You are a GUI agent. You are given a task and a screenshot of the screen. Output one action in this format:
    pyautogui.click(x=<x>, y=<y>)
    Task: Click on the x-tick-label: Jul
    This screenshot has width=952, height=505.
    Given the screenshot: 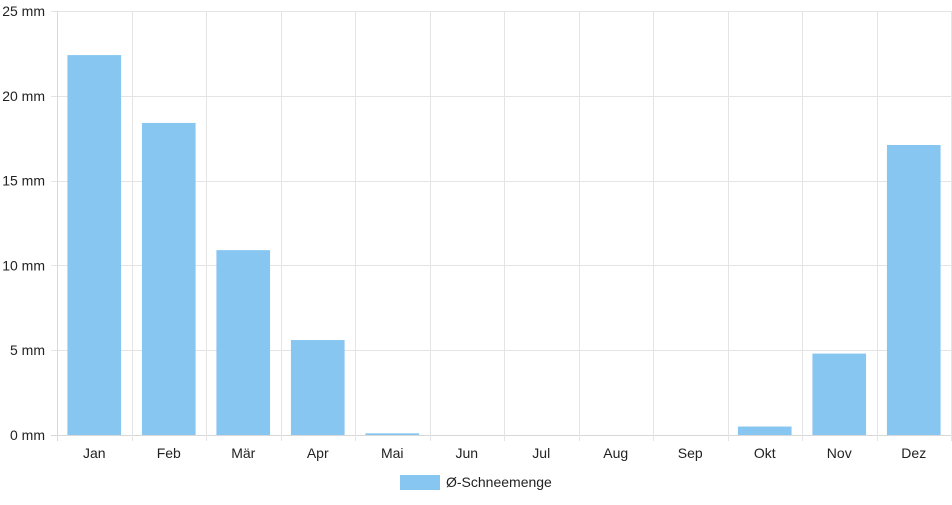 What is the action you would take?
    pyautogui.click(x=541, y=453)
    